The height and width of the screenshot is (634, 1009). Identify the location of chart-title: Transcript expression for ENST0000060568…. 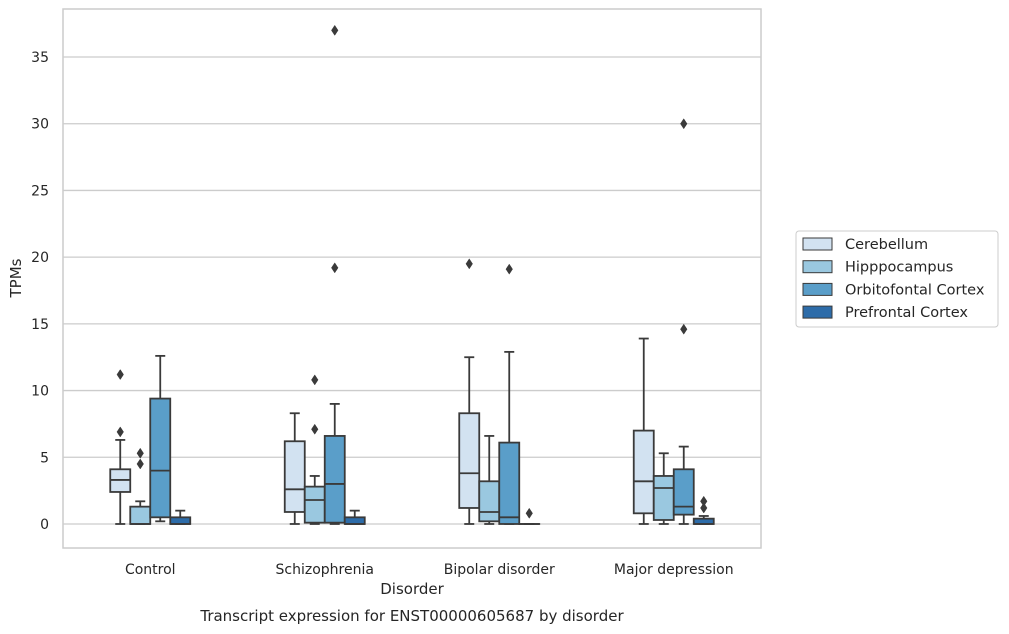
(411, 616).